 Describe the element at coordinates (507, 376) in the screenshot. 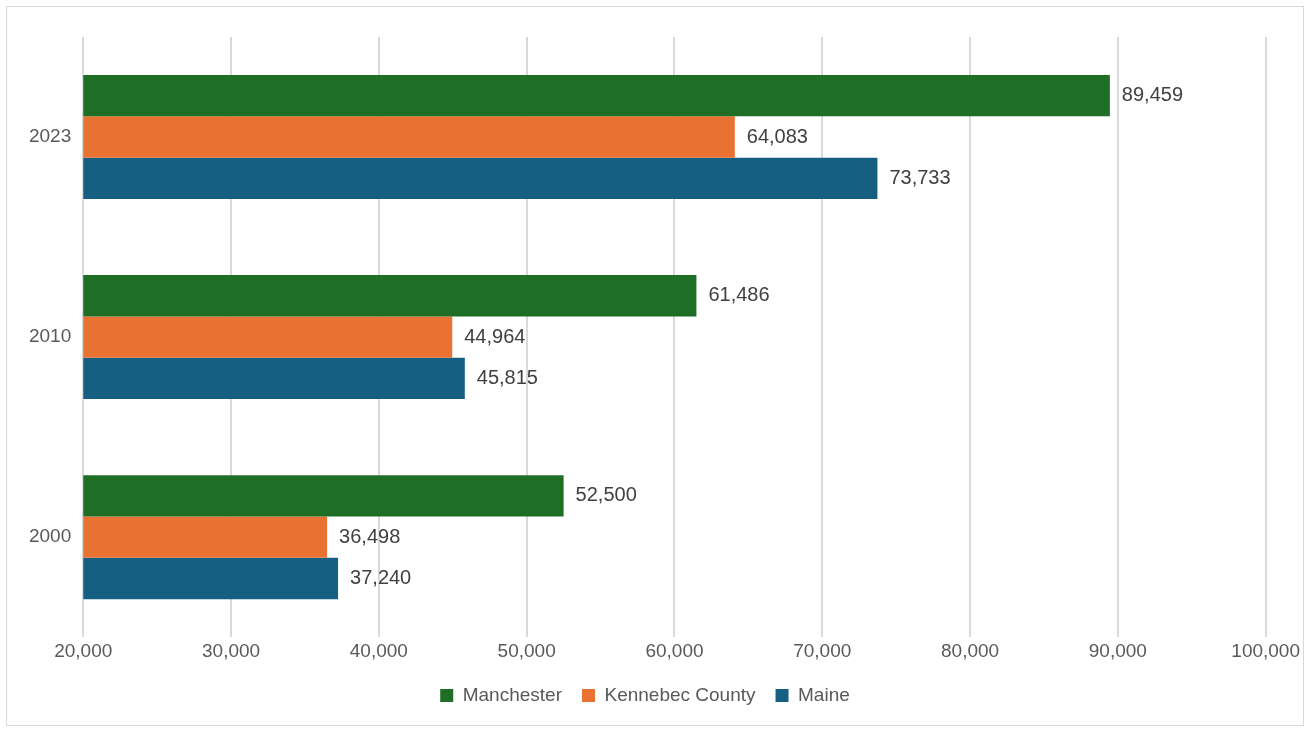

I see `data-label: 45,815` at that location.